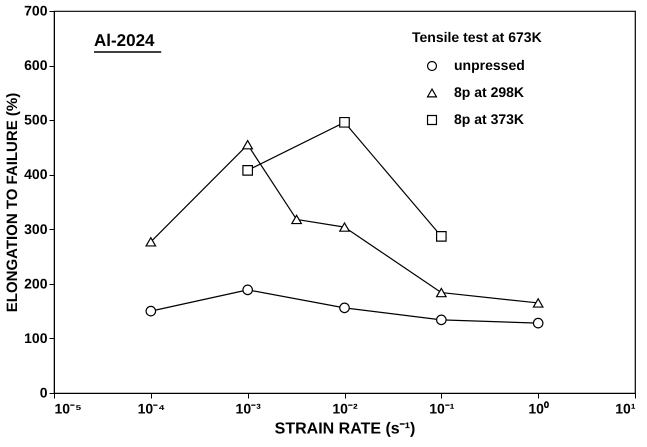  I want to click on legend-title: Tensile test at 673K, so click(477, 37).